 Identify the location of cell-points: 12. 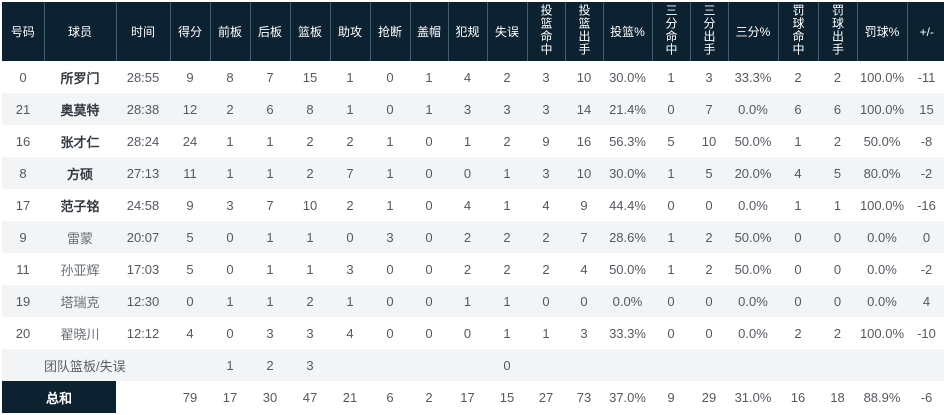
(190, 109).